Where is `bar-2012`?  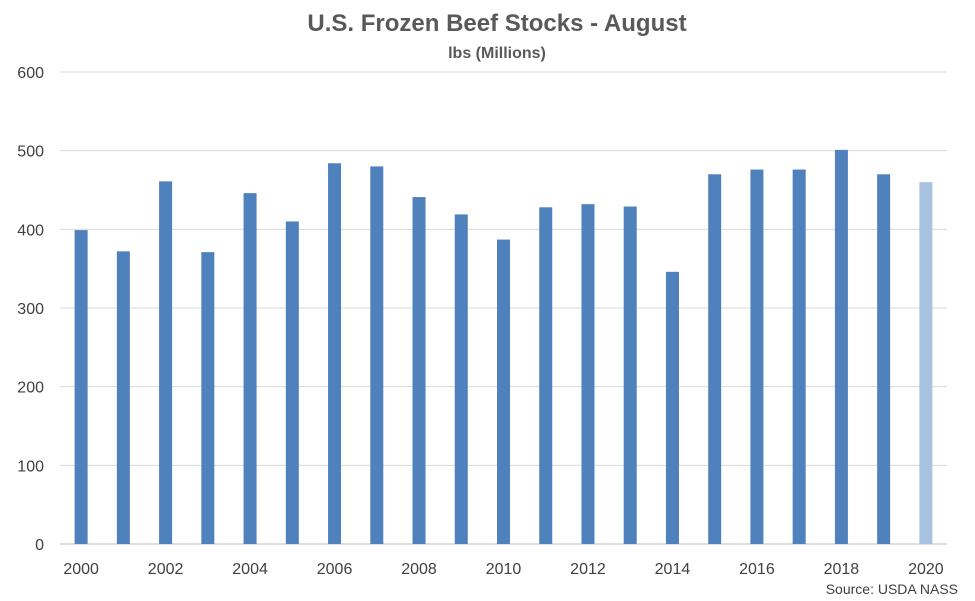 bar-2012 is located at coordinates (588, 374).